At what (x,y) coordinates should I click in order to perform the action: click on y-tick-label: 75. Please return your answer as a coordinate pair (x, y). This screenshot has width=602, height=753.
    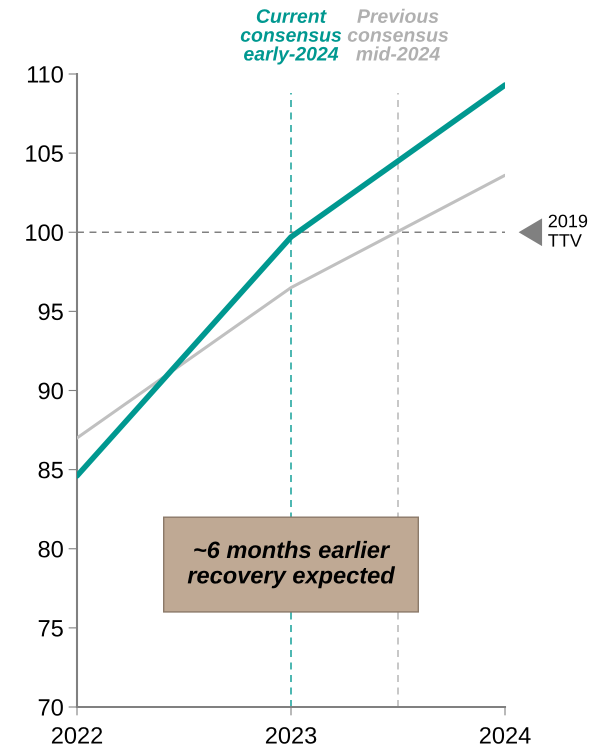
    Looking at the image, I should click on (50, 628).